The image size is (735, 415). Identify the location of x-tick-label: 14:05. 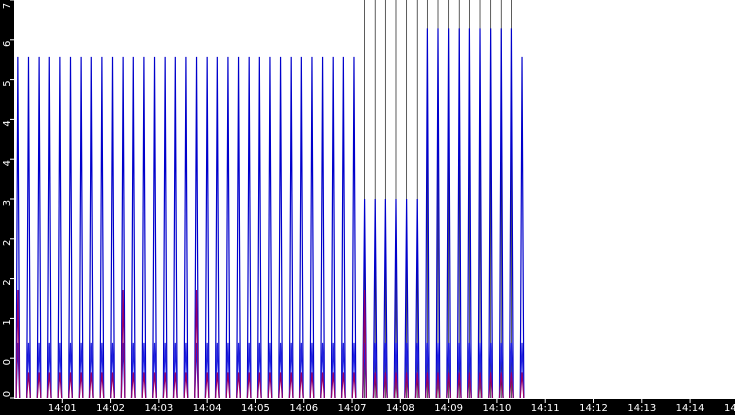
(255, 408).